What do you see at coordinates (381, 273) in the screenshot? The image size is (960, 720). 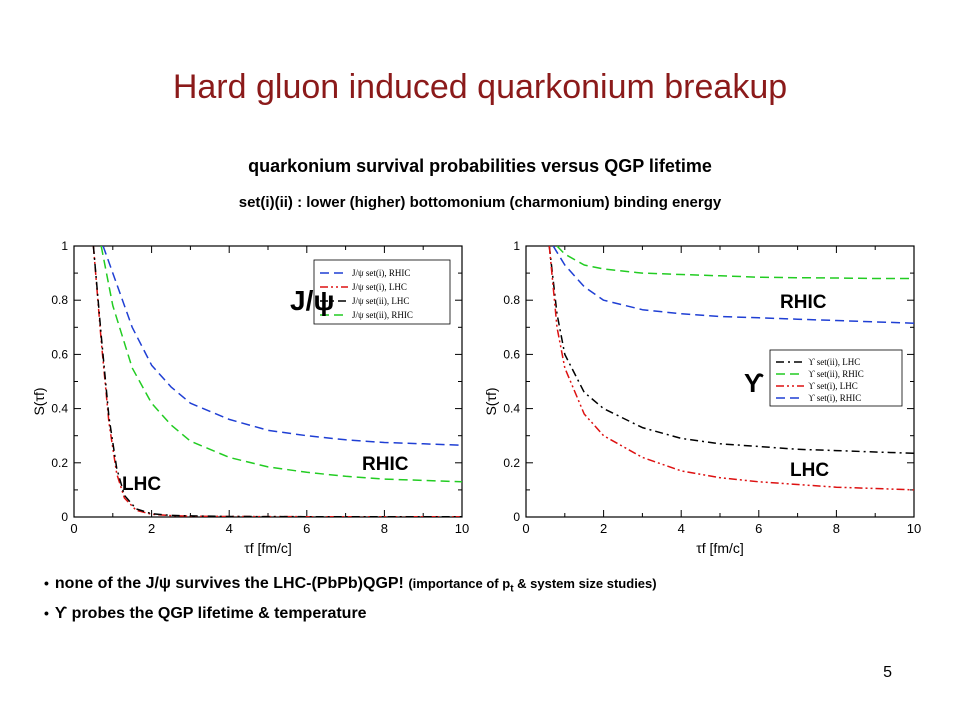 I see `legend-label-0: J/ψ set(i), RHIC` at bounding box center [381, 273].